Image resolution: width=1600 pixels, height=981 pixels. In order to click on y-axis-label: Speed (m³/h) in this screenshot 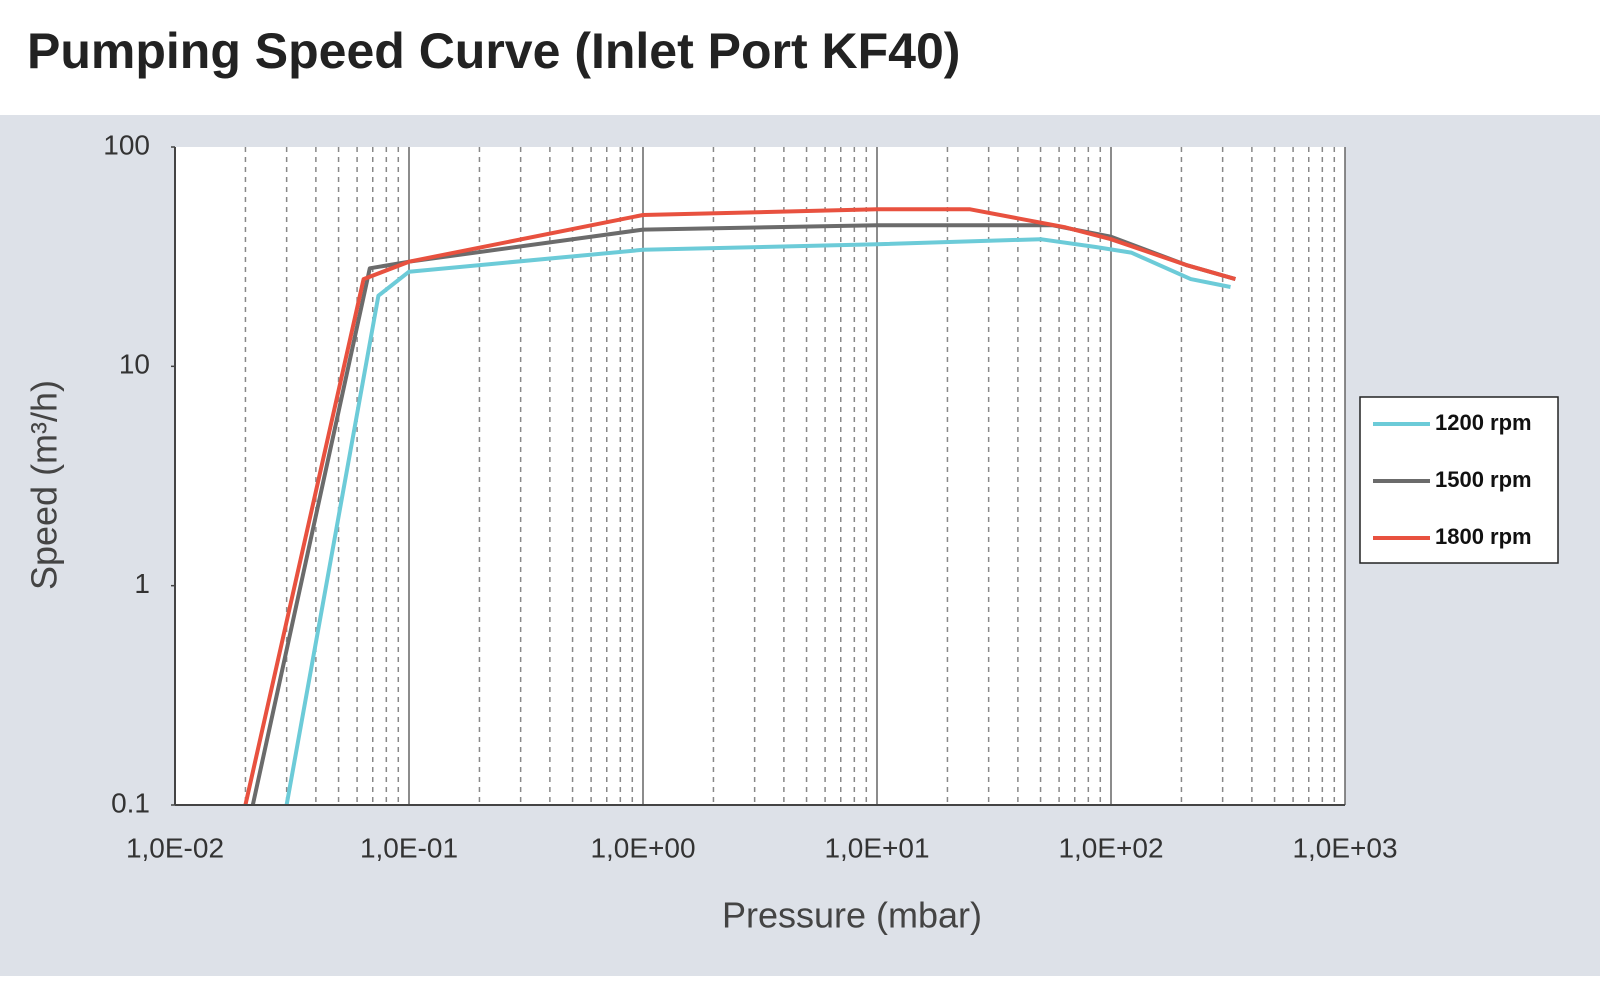, I will do `click(44, 485)`.